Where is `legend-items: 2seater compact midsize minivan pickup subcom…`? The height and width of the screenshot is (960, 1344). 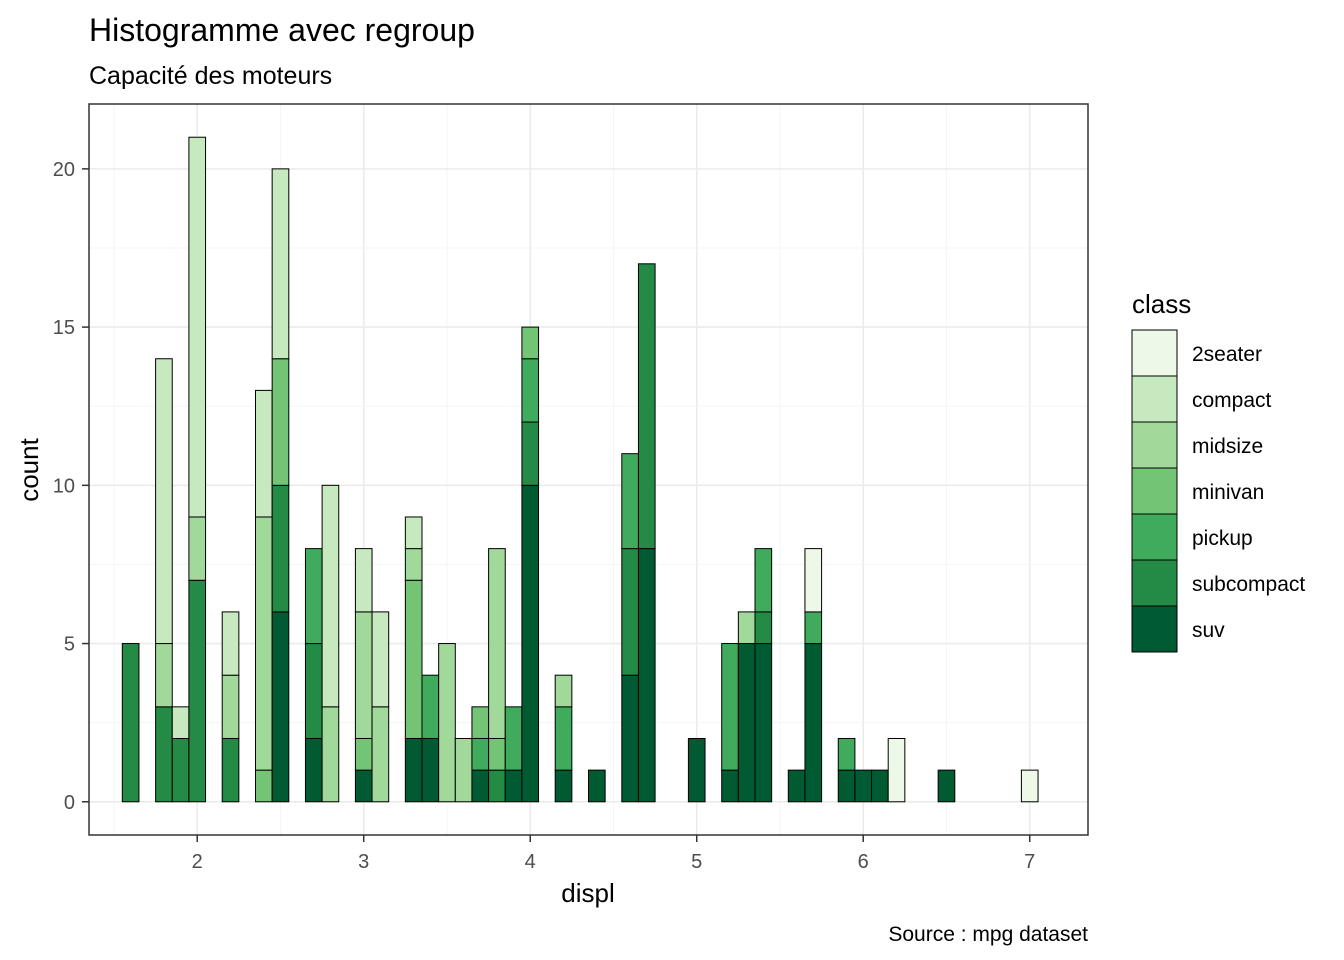 legend-items: 2seater compact midsize minivan pickup subcom… is located at coordinates (1218, 491).